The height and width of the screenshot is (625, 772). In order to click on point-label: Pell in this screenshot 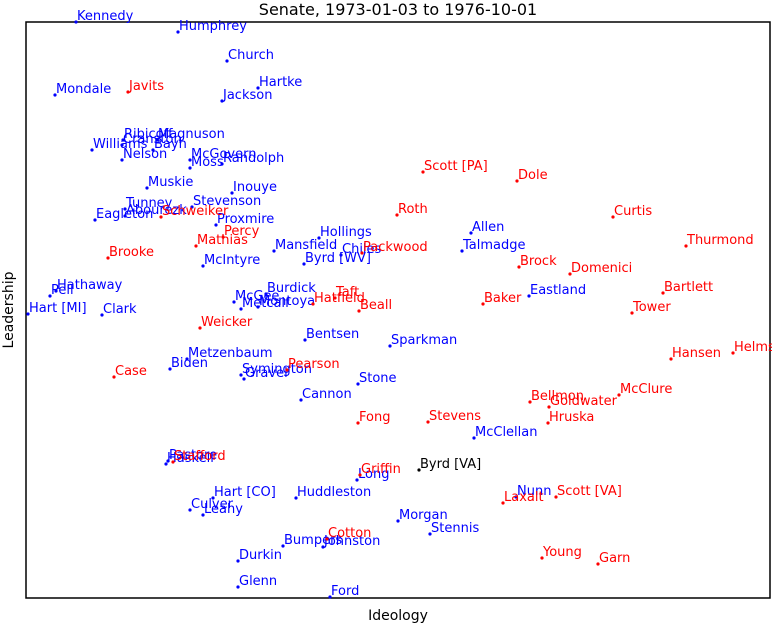, I will do `click(62, 290)`.